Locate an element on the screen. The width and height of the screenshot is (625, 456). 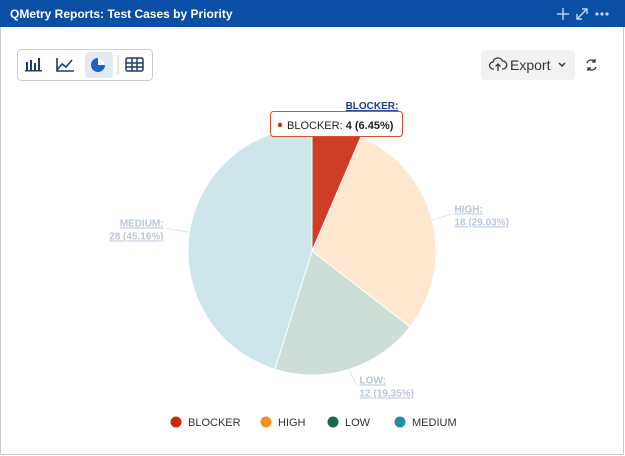
table-view-button is located at coordinates (134, 64).